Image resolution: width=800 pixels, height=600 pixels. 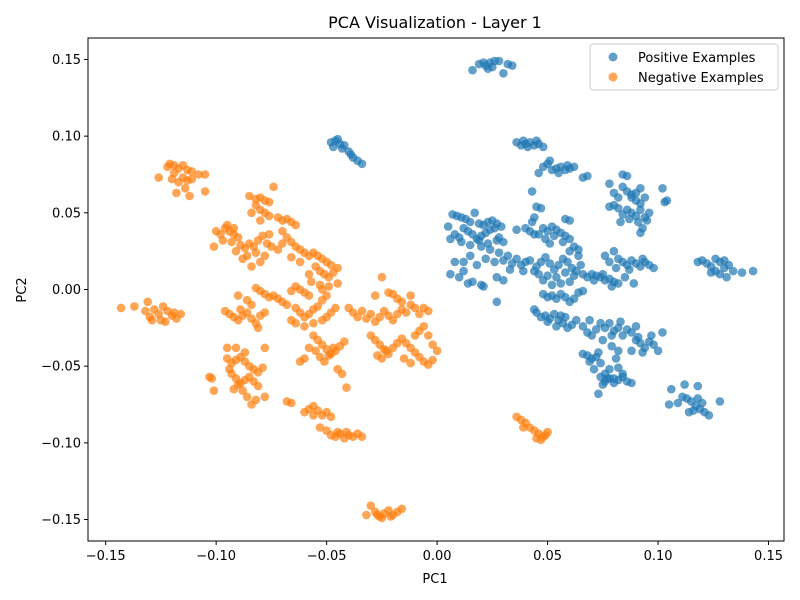 I want to click on legend-marker-negative, so click(x=613, y=77).